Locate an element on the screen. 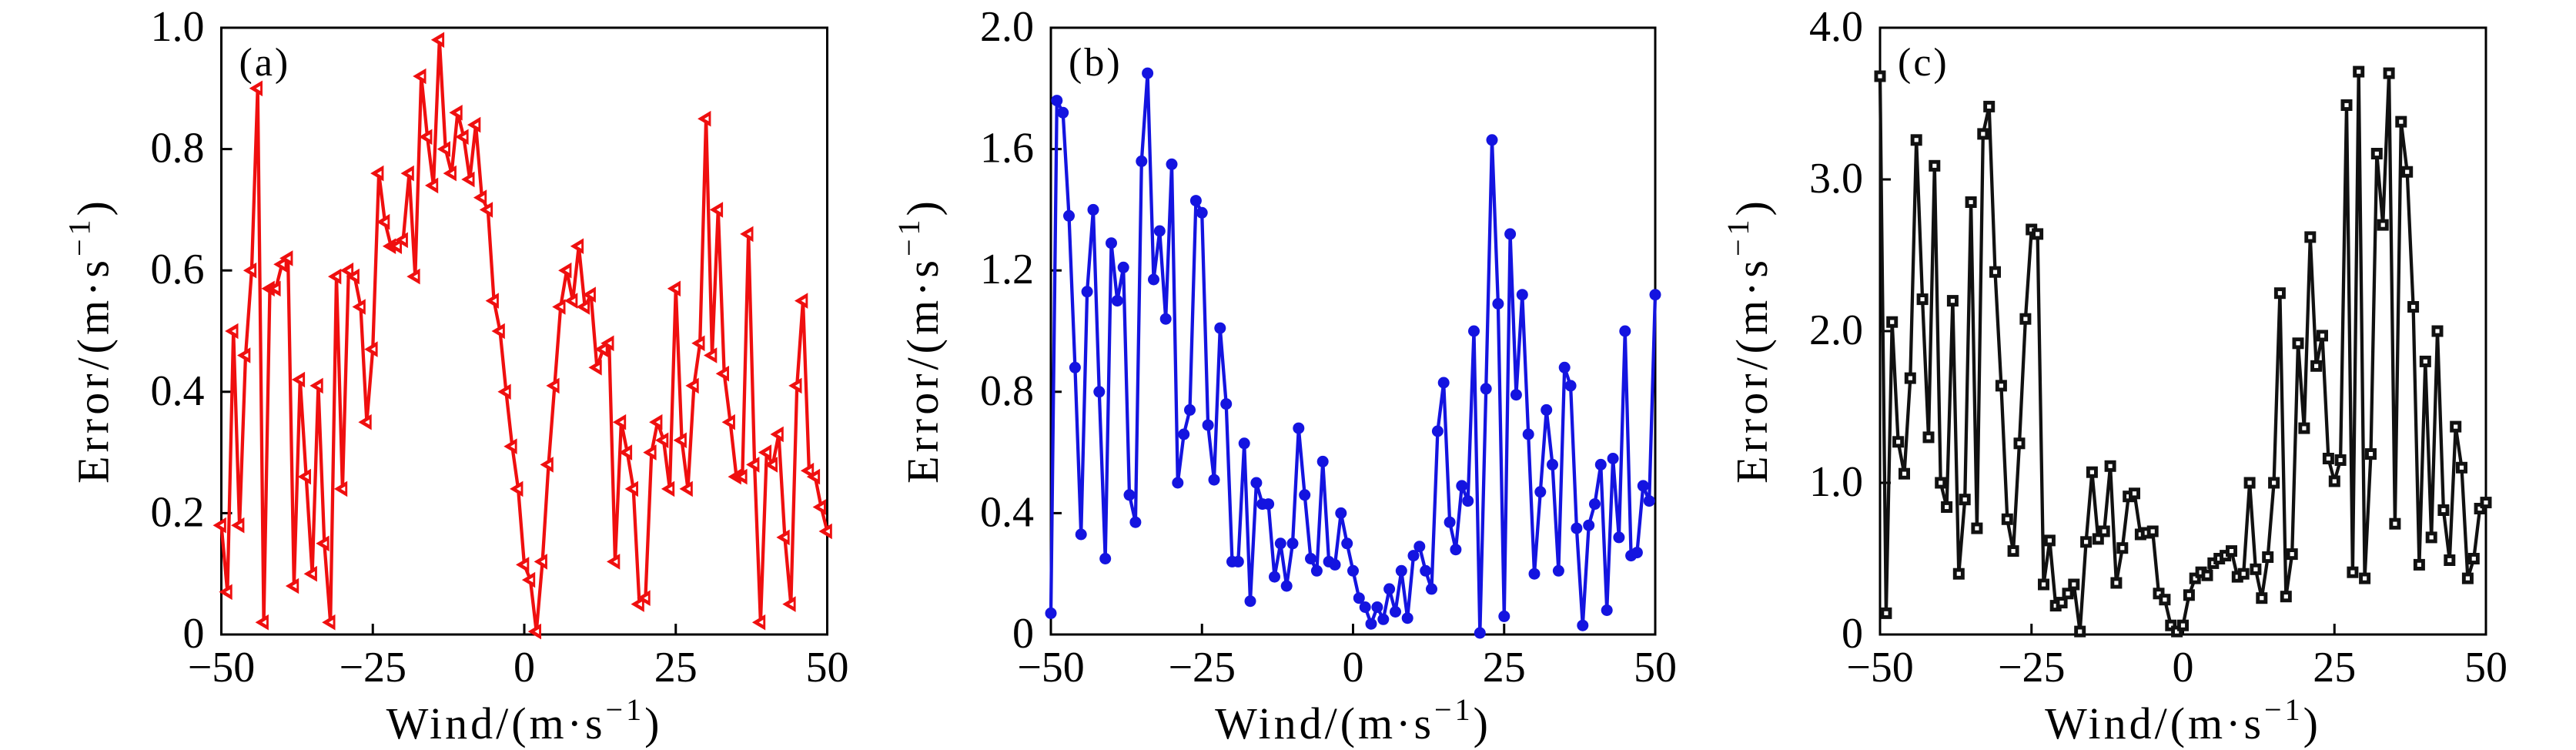 This screenshot has width=2576, height=750. svg-text: 4.0 is located at coordinates (1836, 27).